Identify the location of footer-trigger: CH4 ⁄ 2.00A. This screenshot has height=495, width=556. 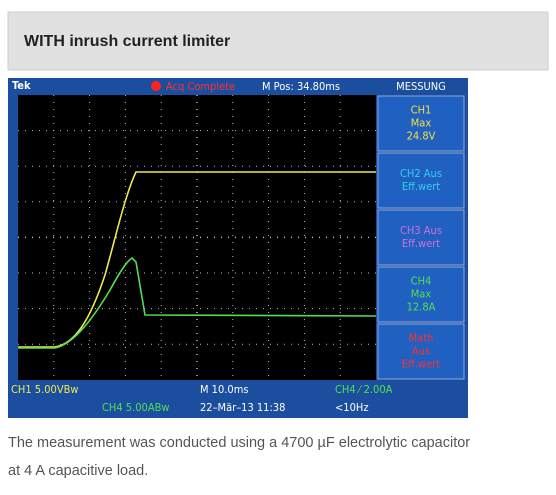
(364, 389).